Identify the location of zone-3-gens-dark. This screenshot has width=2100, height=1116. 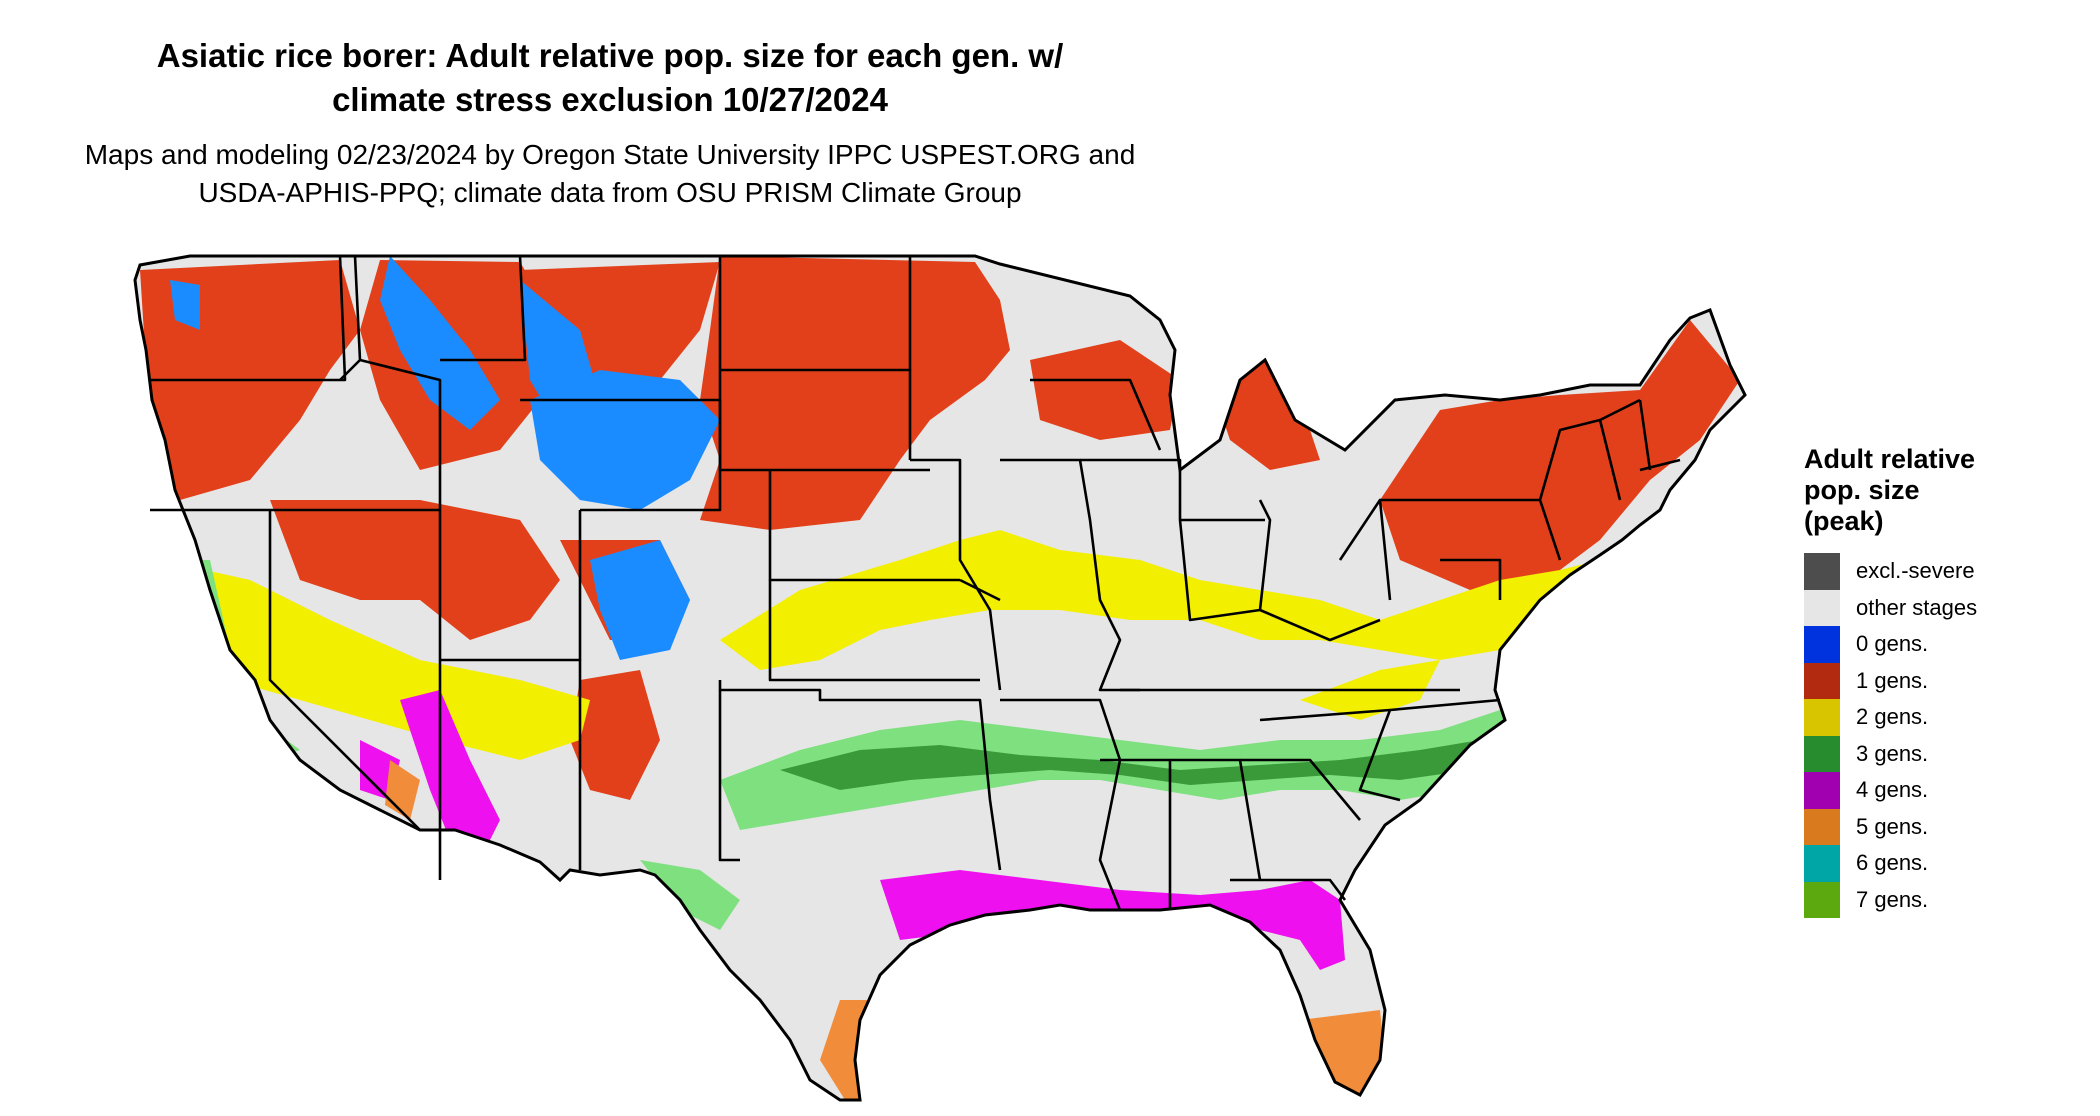
(1130, 765).